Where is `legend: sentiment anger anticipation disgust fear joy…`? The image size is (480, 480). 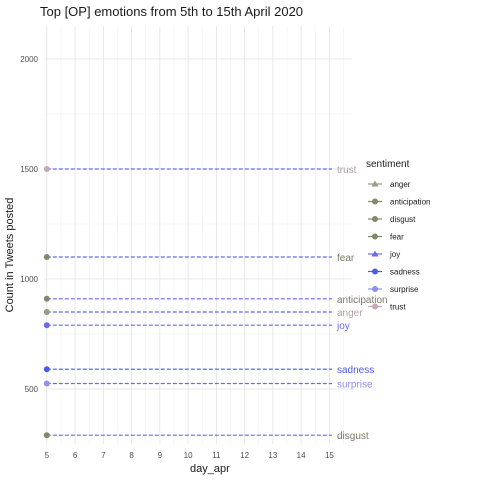 legend: sentiment anger anticipation disgust fear joy… is located at coordinates (398, 235).